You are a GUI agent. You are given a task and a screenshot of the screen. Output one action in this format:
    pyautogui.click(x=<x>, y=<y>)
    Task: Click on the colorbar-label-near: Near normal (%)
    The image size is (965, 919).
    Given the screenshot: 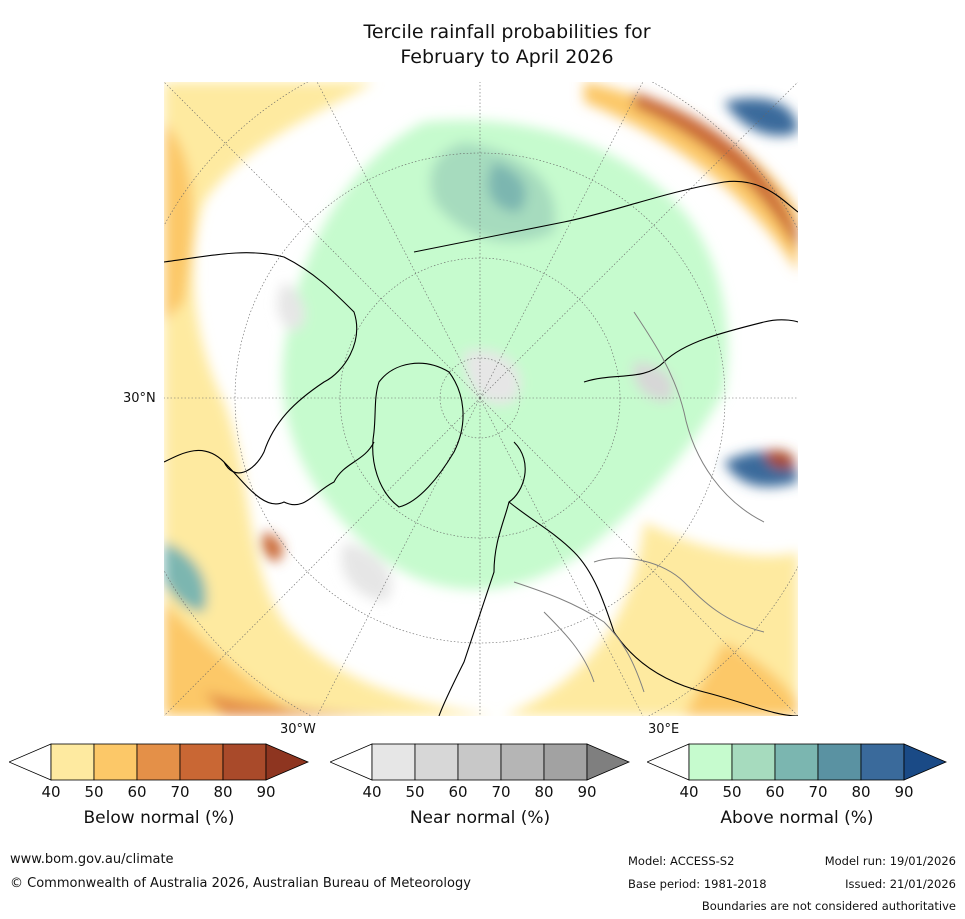 What is the action you would take?
    pyautogui.click(x=480, y=818)
    